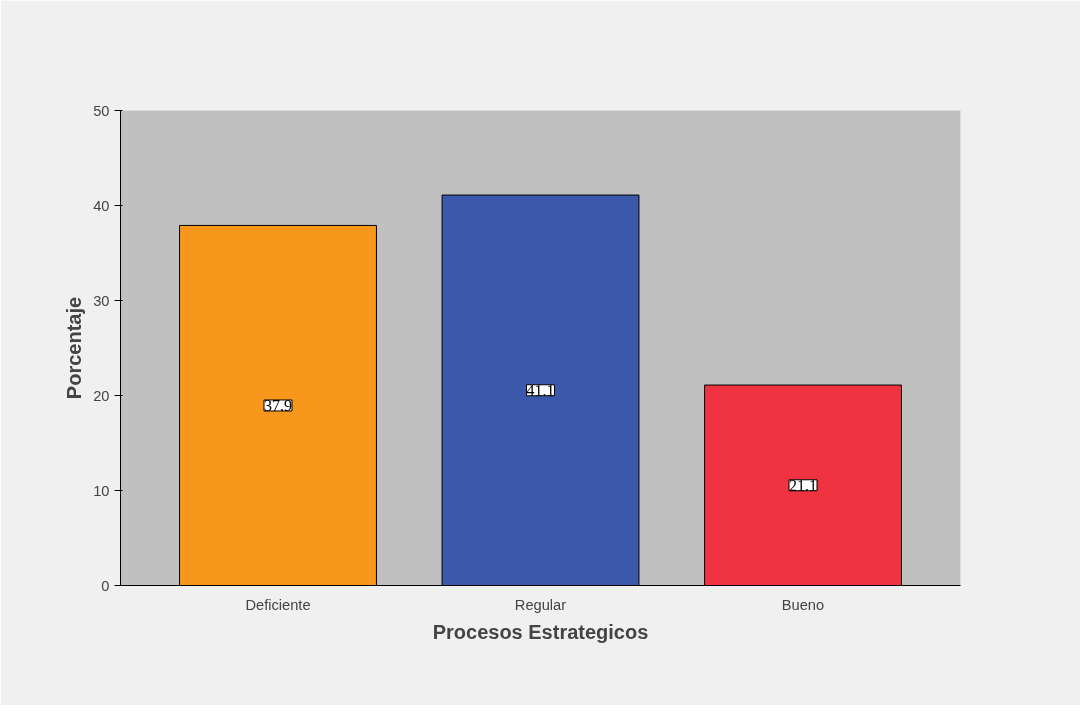  I want to click on x-axis-title: Procesos Estrategicos, so click(540, 631).